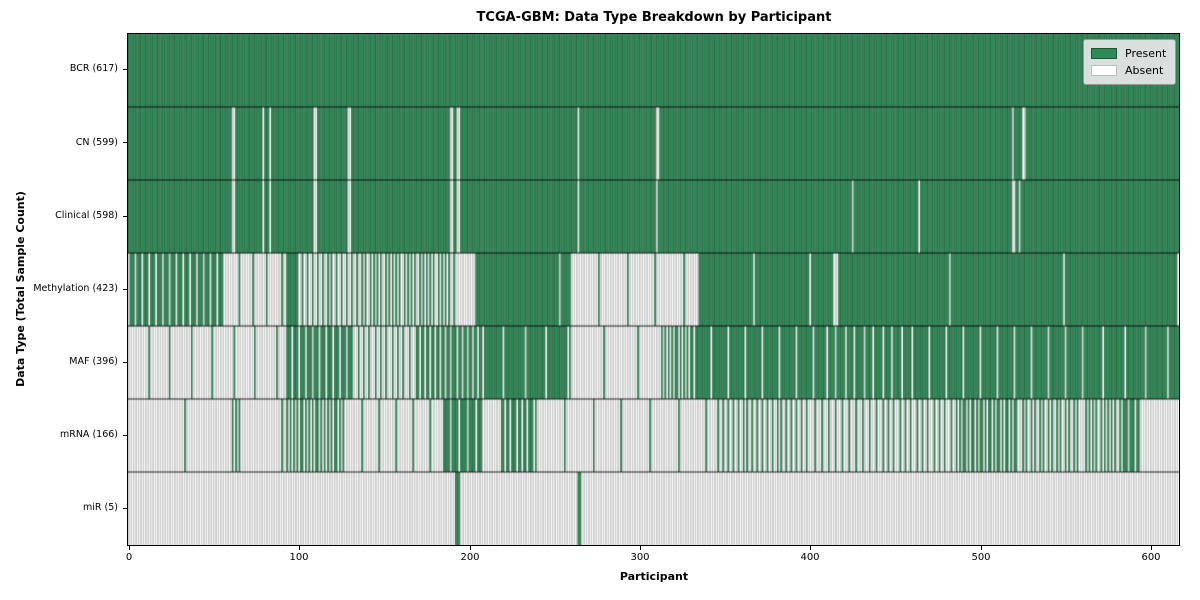 This screenshot has width=1200, height=600. What do you see at coordinates (981, 557) in the screenshot?
I see `xtick-label-500: 500` at bounding box center [981, 557].